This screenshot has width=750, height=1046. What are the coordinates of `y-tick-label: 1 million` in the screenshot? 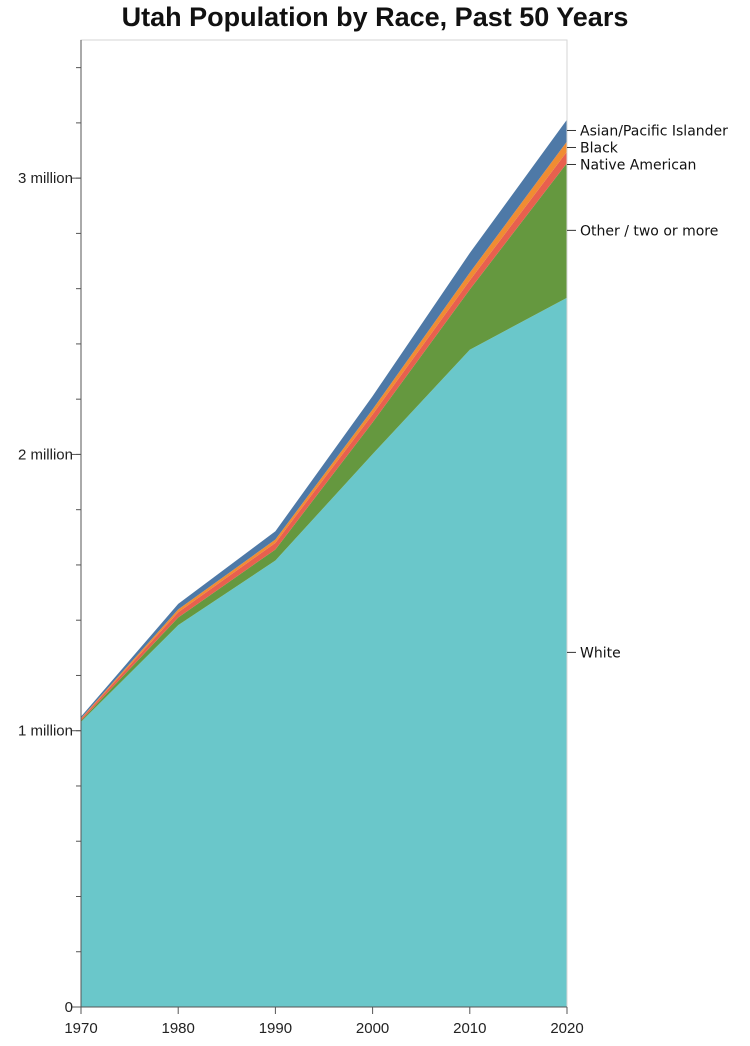 It's located at (45, 731).